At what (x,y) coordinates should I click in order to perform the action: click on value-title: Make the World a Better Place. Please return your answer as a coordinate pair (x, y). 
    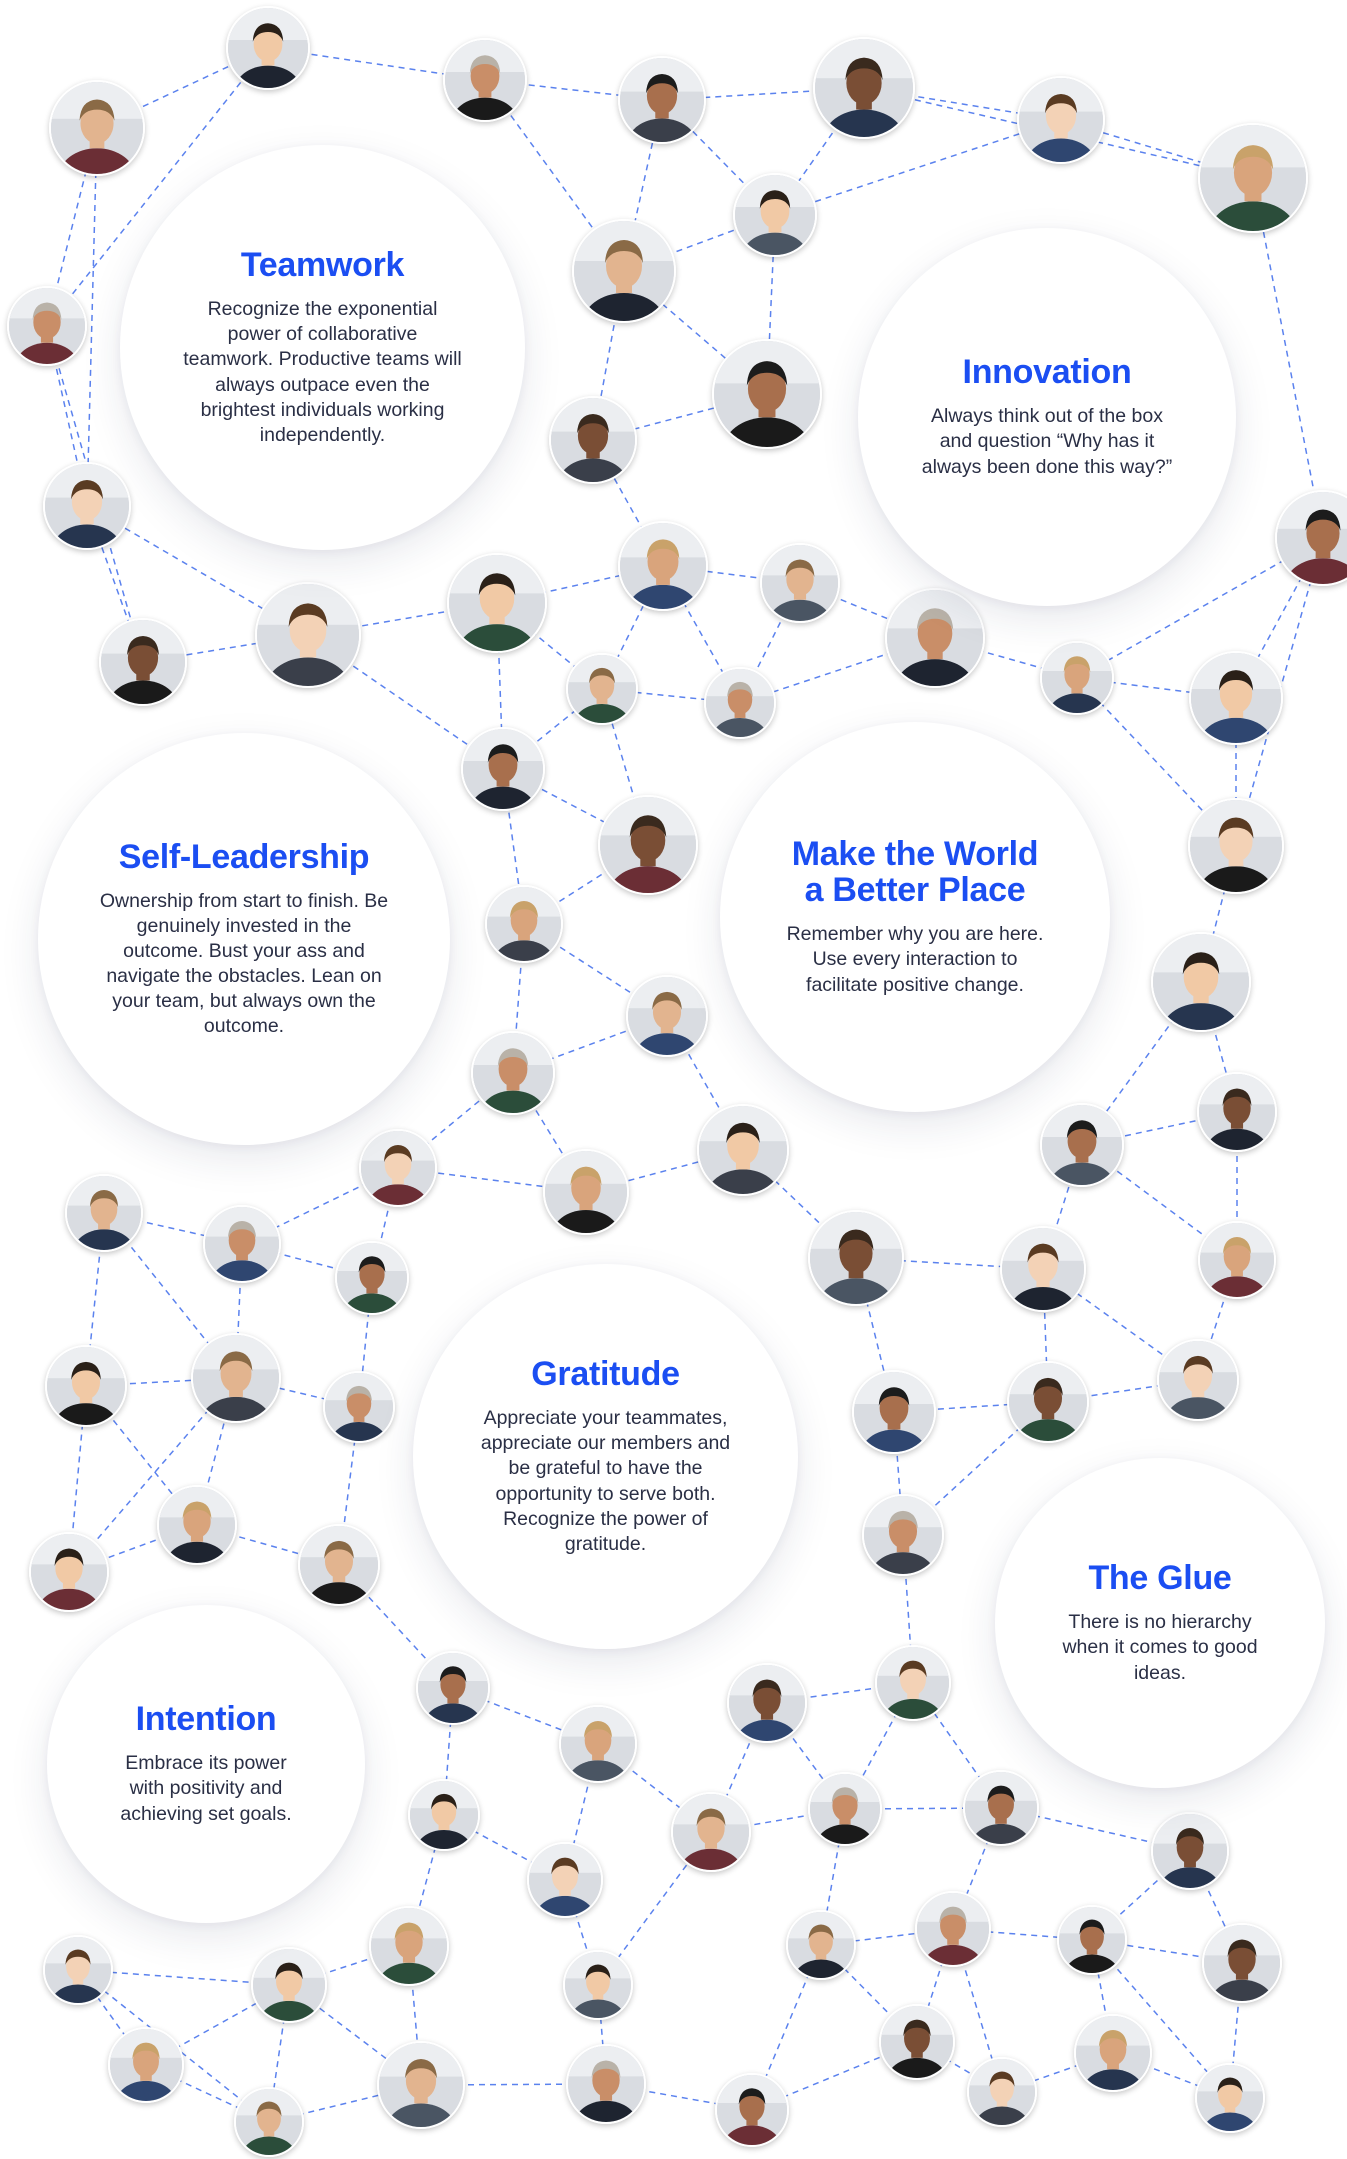
    Looking at the image, I should click on (915, 872).